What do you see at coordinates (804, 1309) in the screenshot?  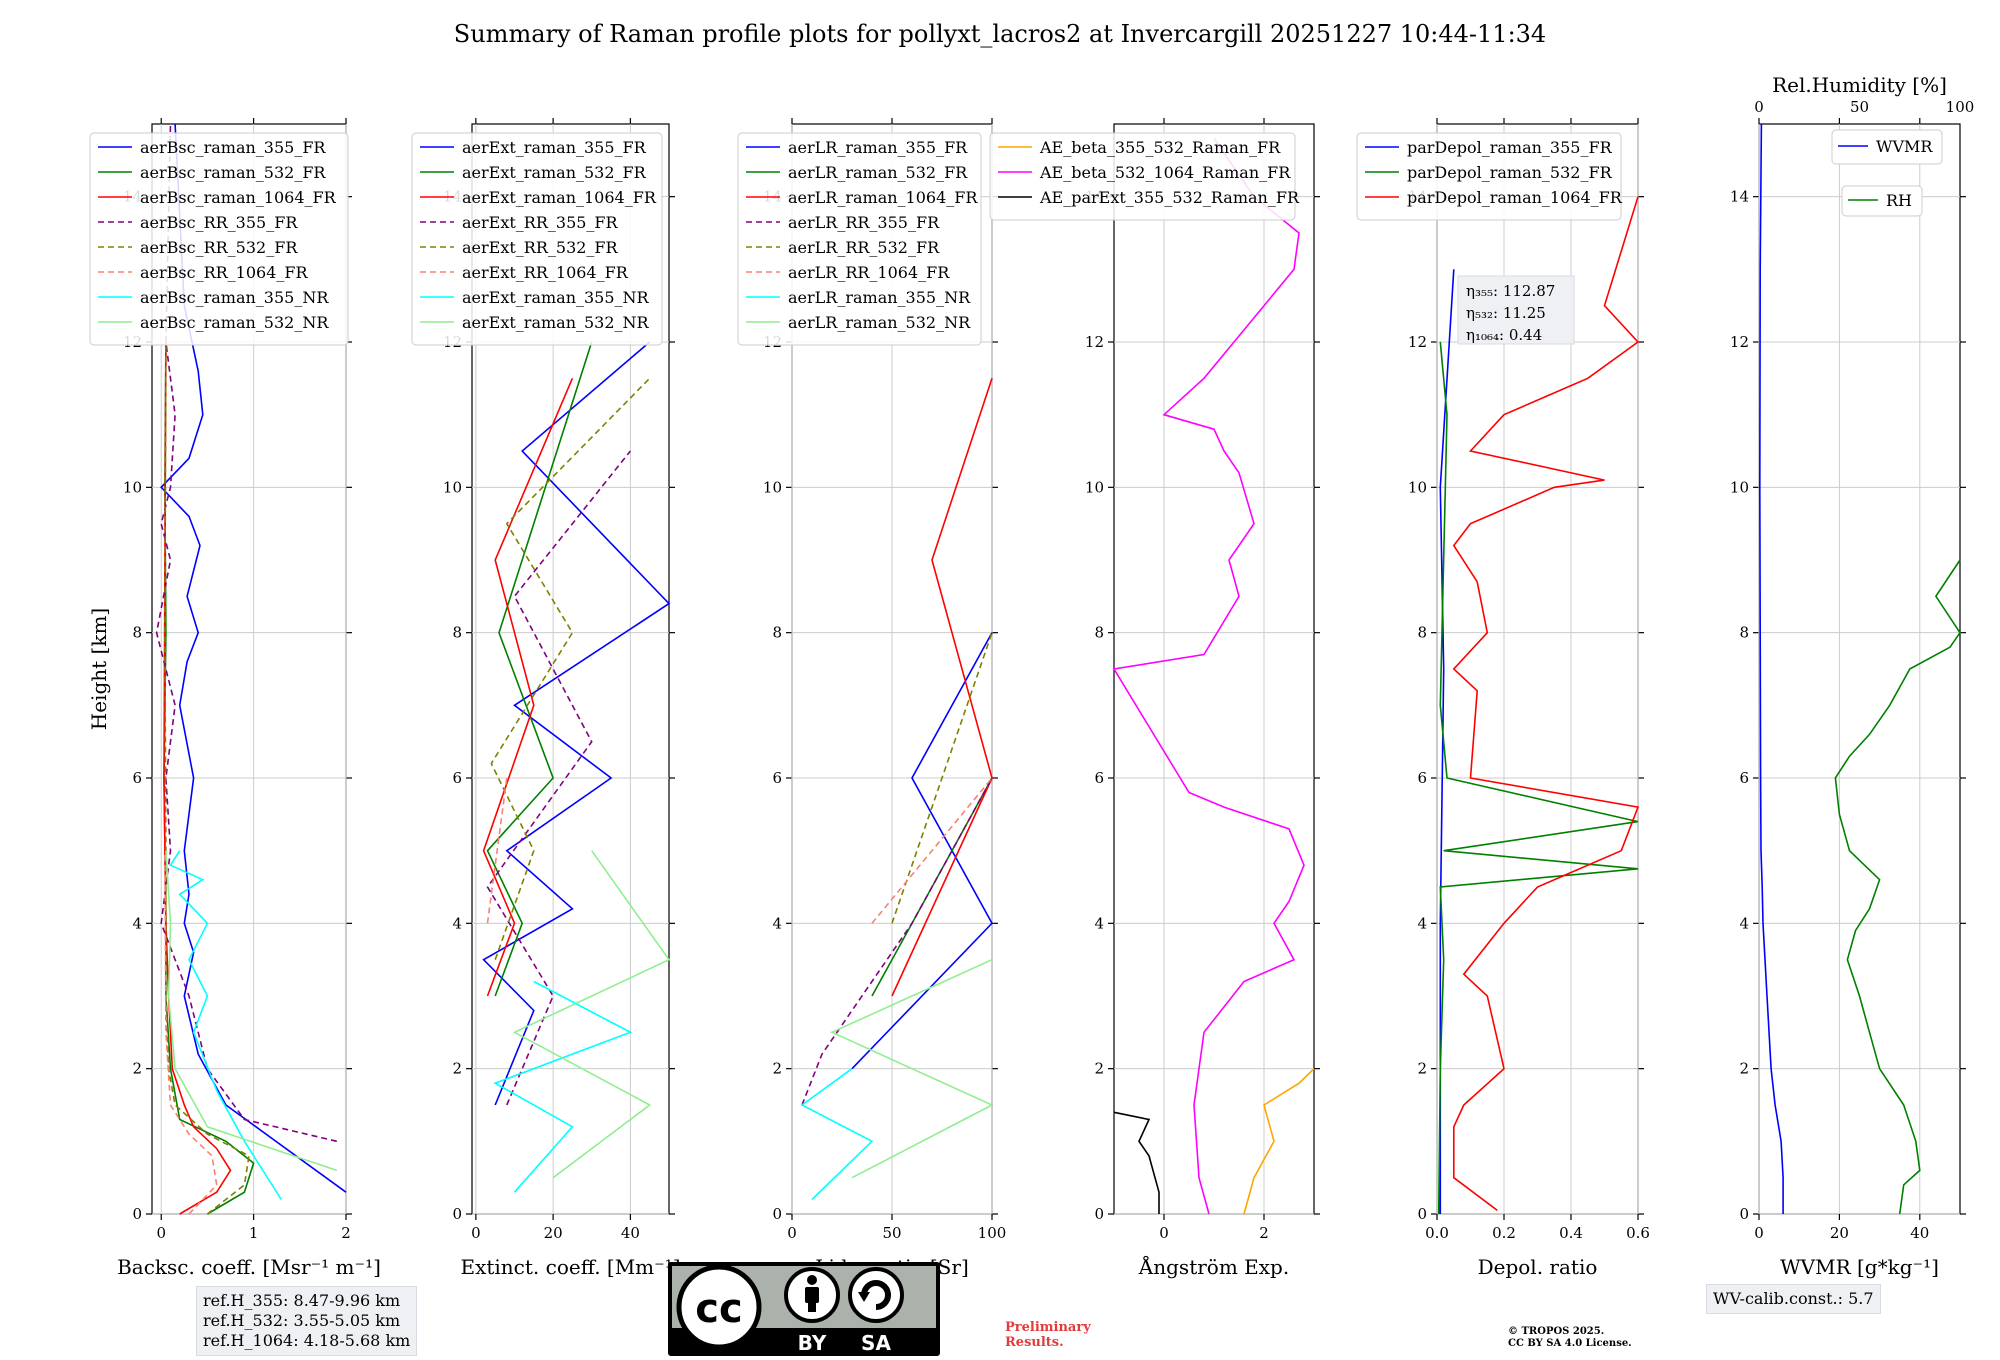 I see `cc-license-logo: cc BY SA` at bounding box center [804, 1309].